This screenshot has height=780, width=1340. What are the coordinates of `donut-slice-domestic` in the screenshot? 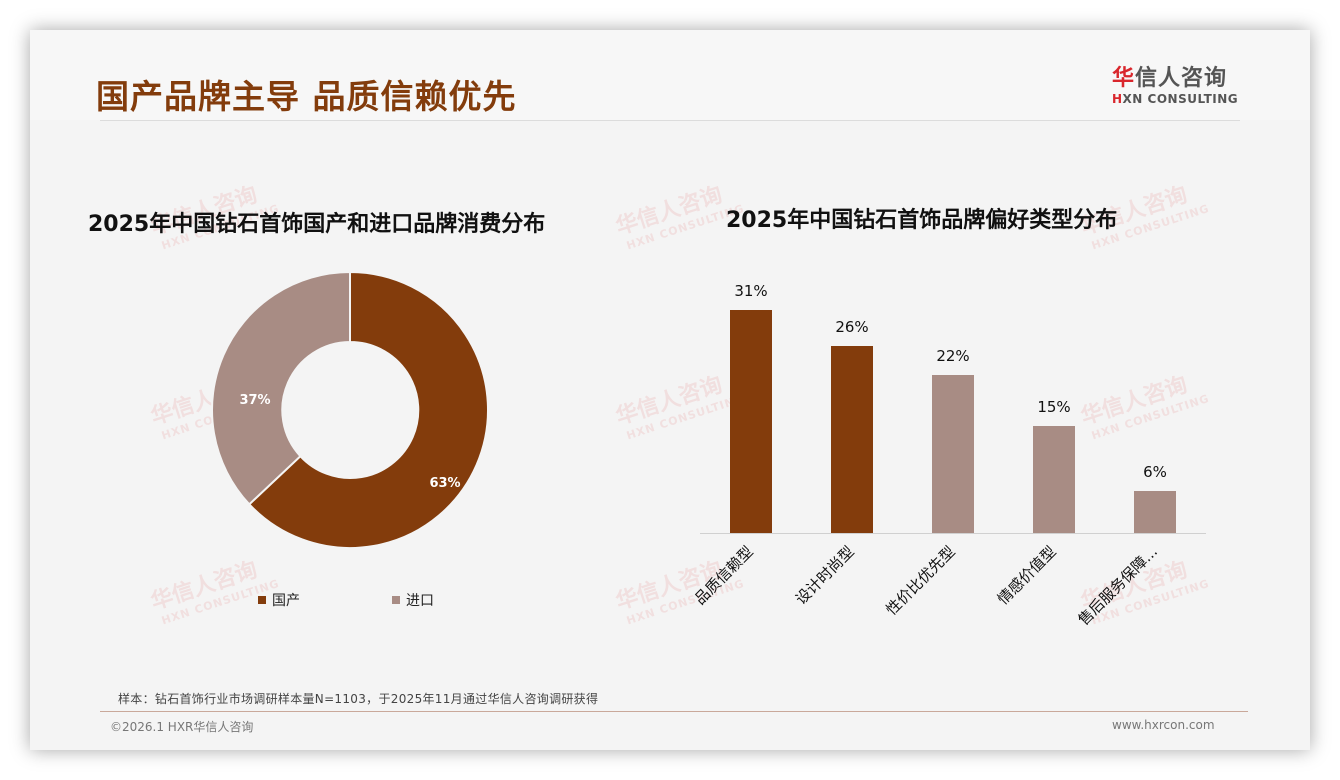 It's located at (368, 409).